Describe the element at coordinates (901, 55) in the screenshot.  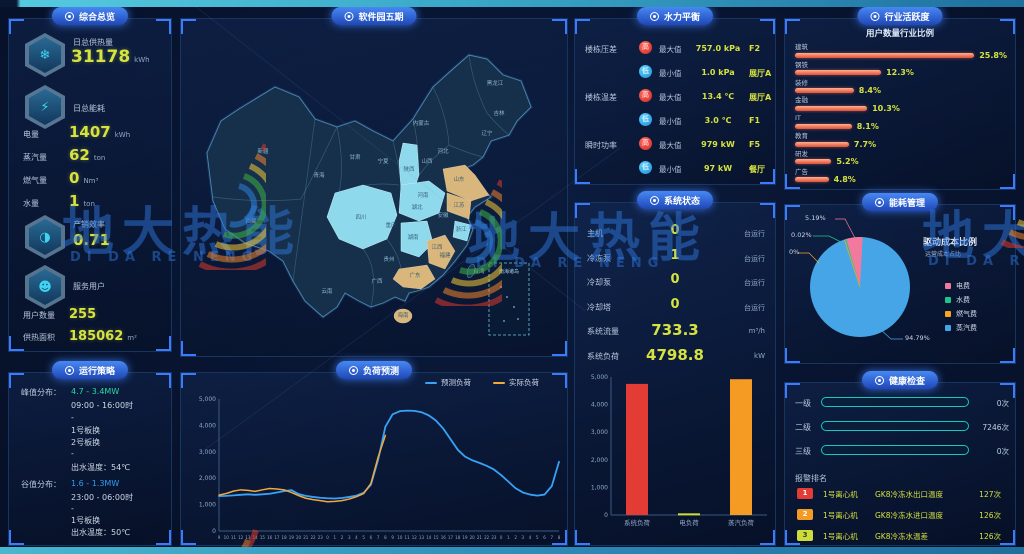
I see `industry-bar-line: 25.8%` at that location.